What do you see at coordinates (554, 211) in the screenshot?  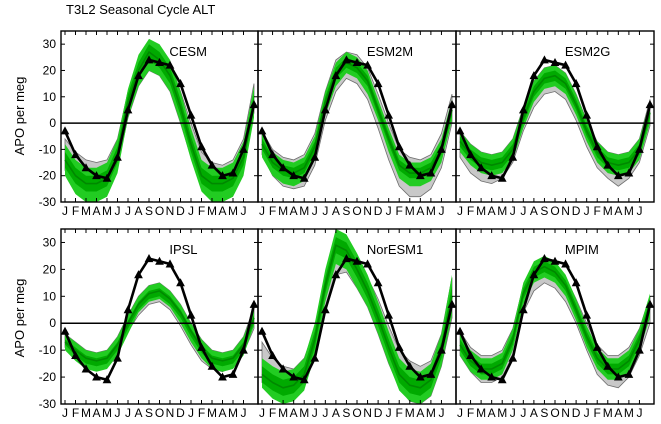 I see `month-label: O` at bounding box center [554, 211].